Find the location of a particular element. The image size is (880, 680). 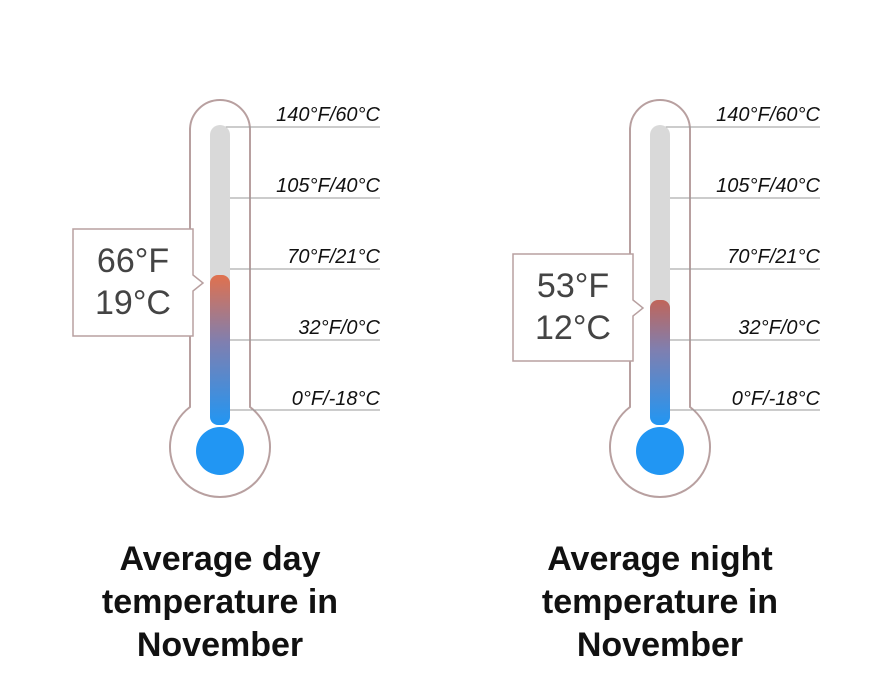

thermometer-caption: Average night temperature in November is located at coordinates (660, 602).